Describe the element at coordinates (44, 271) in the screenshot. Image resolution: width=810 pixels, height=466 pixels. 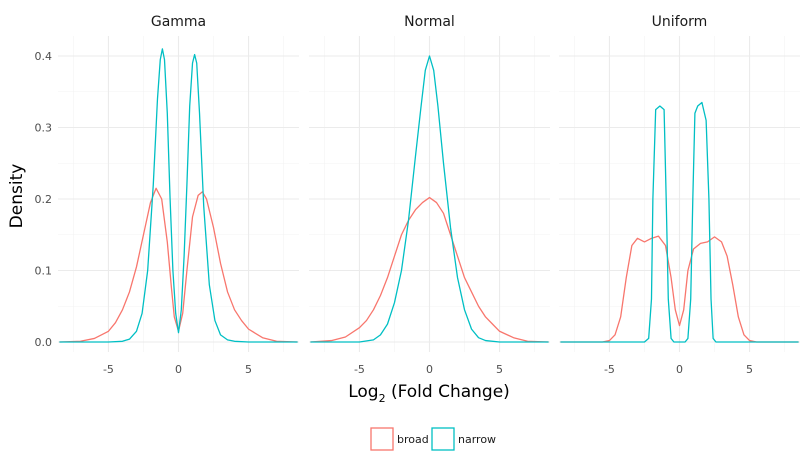
I see `y-tick-label: 0.1` at that location.